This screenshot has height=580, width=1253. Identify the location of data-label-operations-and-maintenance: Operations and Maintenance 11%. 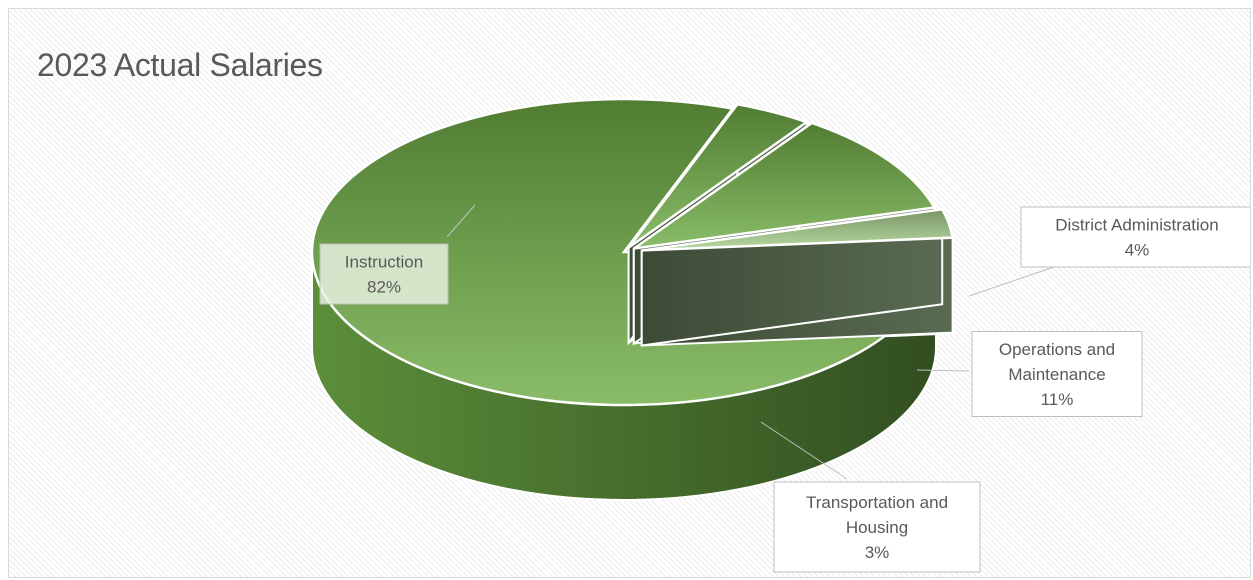
(1029, 374).